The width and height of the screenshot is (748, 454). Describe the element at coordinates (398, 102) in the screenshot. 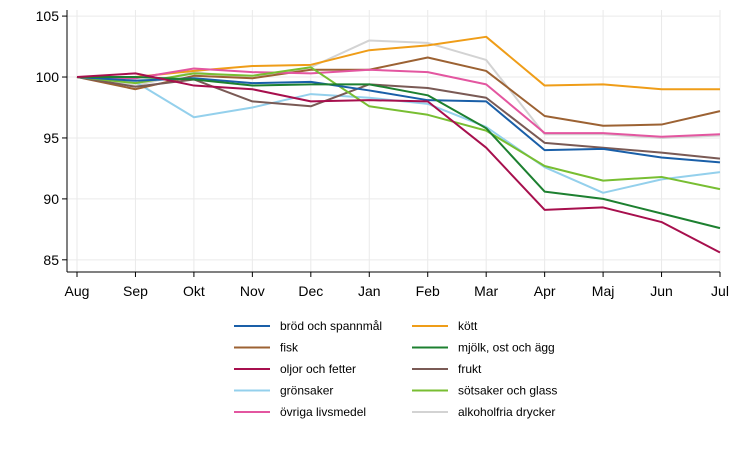

I see `series-line-övriga-livsmedel` at that location.